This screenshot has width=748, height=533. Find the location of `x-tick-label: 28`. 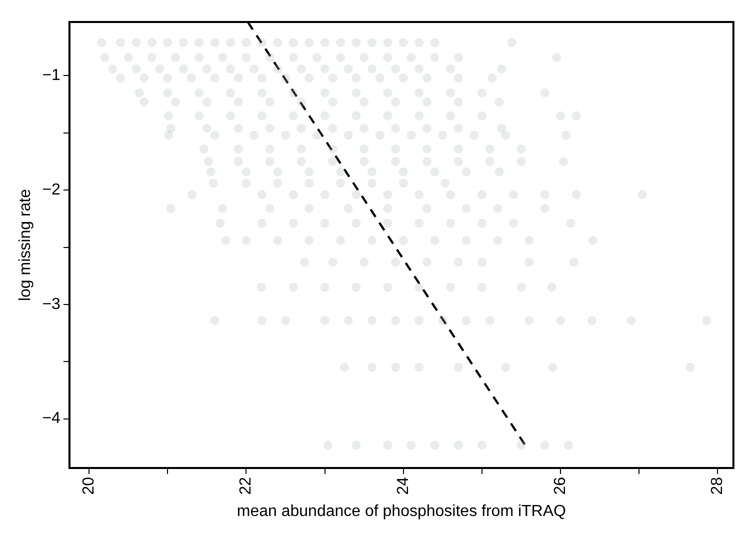

x-tick-label: 28 is located at coordinates (717, 485).